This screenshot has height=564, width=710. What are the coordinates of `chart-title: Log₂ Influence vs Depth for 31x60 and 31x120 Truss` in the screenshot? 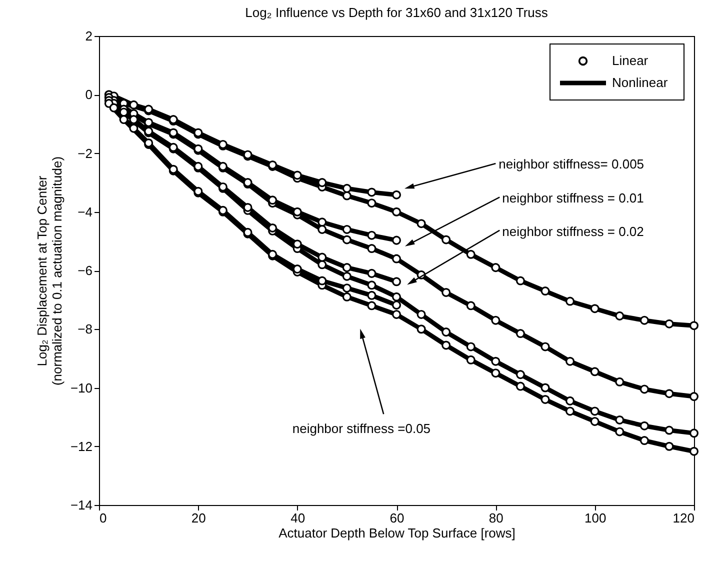 It's located at (396, 12).